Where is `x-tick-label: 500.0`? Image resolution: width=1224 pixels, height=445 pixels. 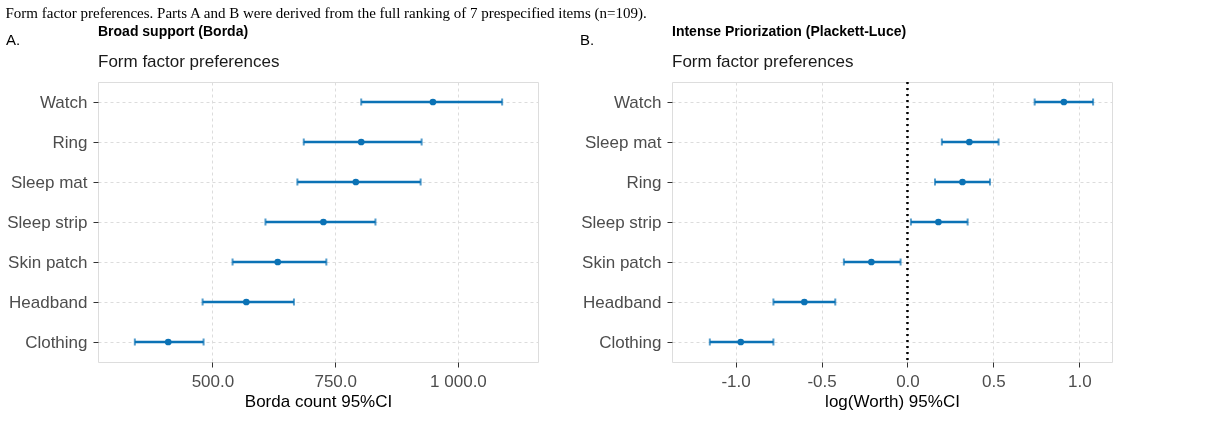 x-tick-label: 500.0 is located at coordinates (213, 381).